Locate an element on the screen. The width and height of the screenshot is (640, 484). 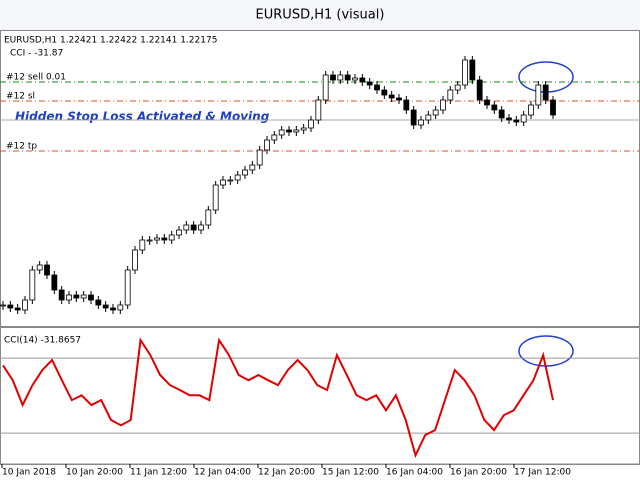
time-label: 10 Jan 2018 is located at coordinates (29, 473).